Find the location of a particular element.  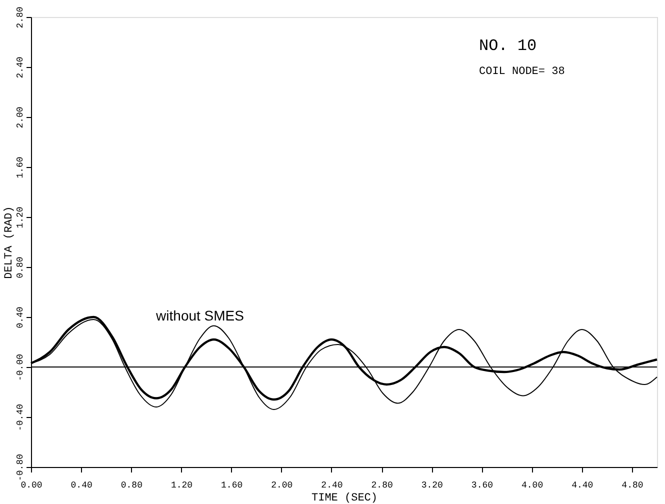

annotation: NO. 10 is located at coordinates (508, 46).